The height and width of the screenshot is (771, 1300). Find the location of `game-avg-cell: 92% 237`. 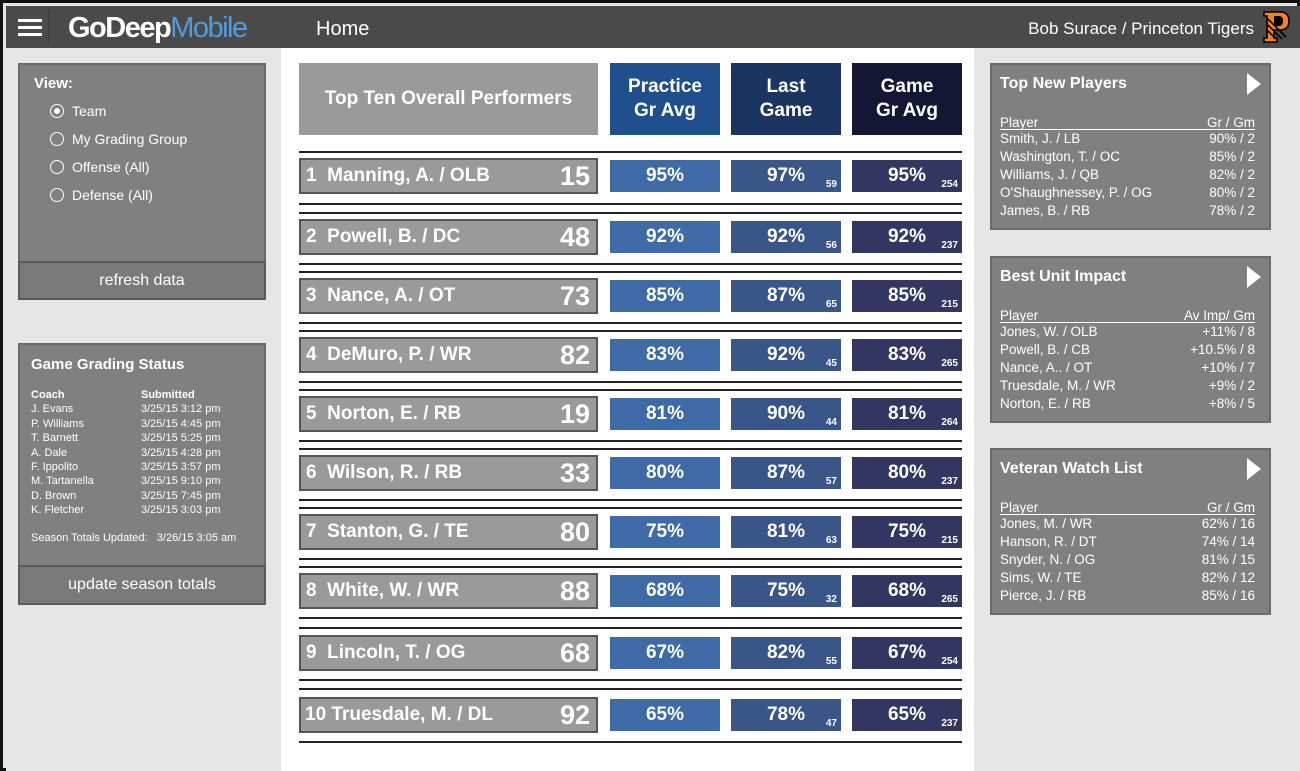

game-avg-cell: 92% 237 is located at coordinates (907, 237).